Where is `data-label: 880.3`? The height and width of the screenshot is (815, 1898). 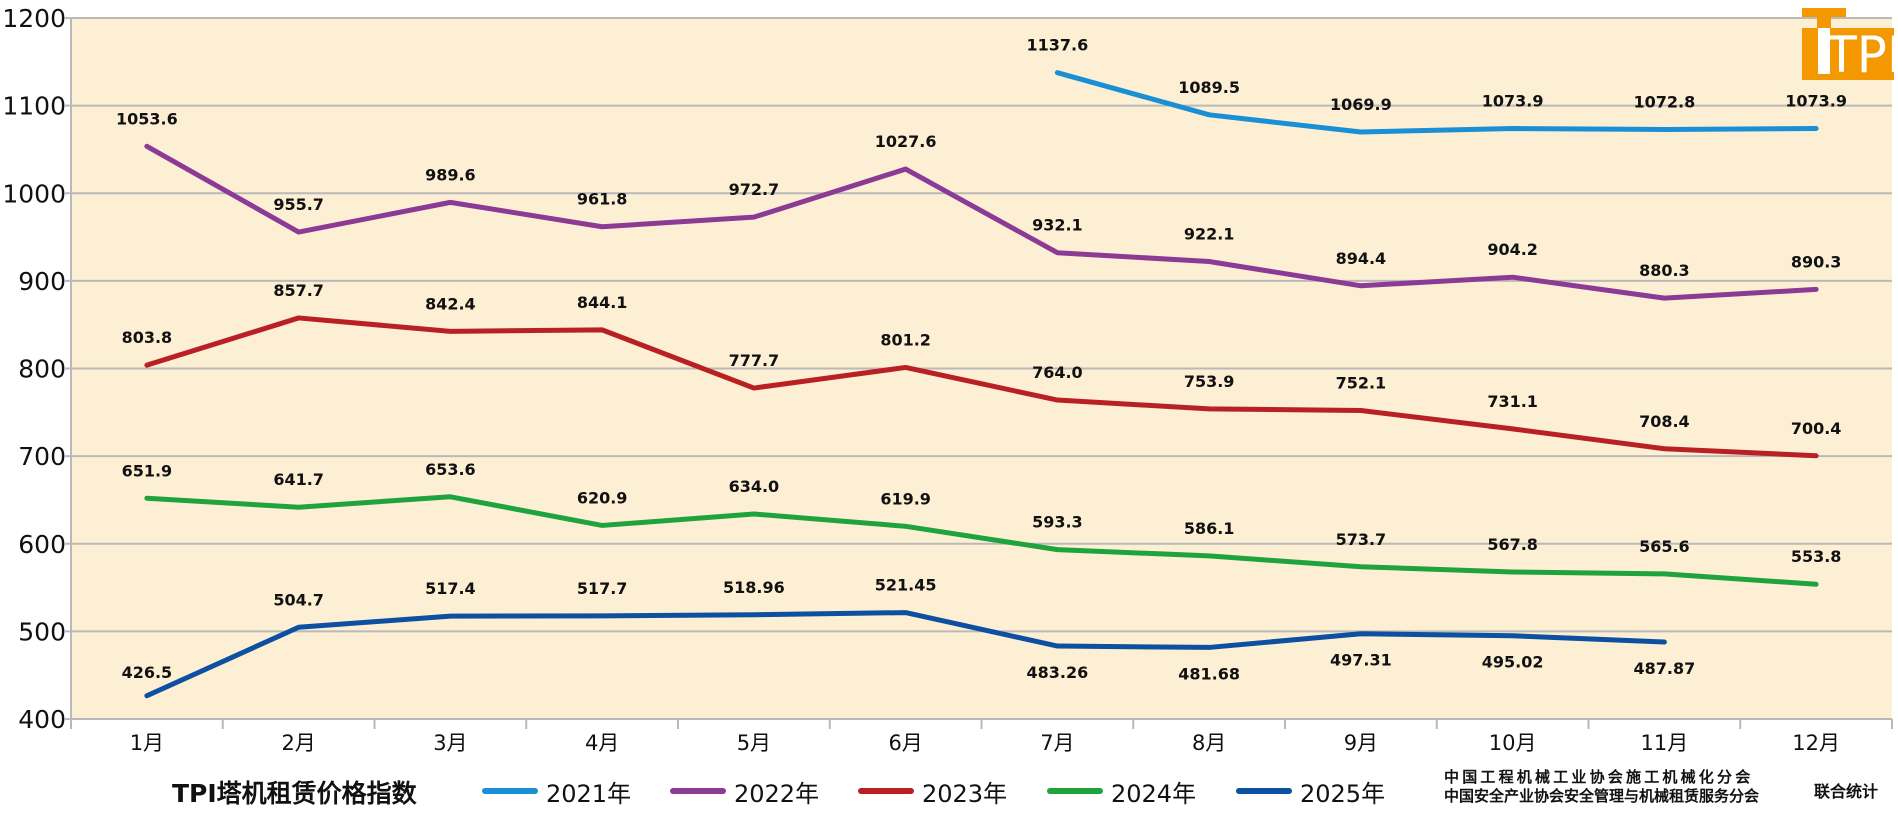
data-label: 880.3 is located at coordinates (1664, 270).